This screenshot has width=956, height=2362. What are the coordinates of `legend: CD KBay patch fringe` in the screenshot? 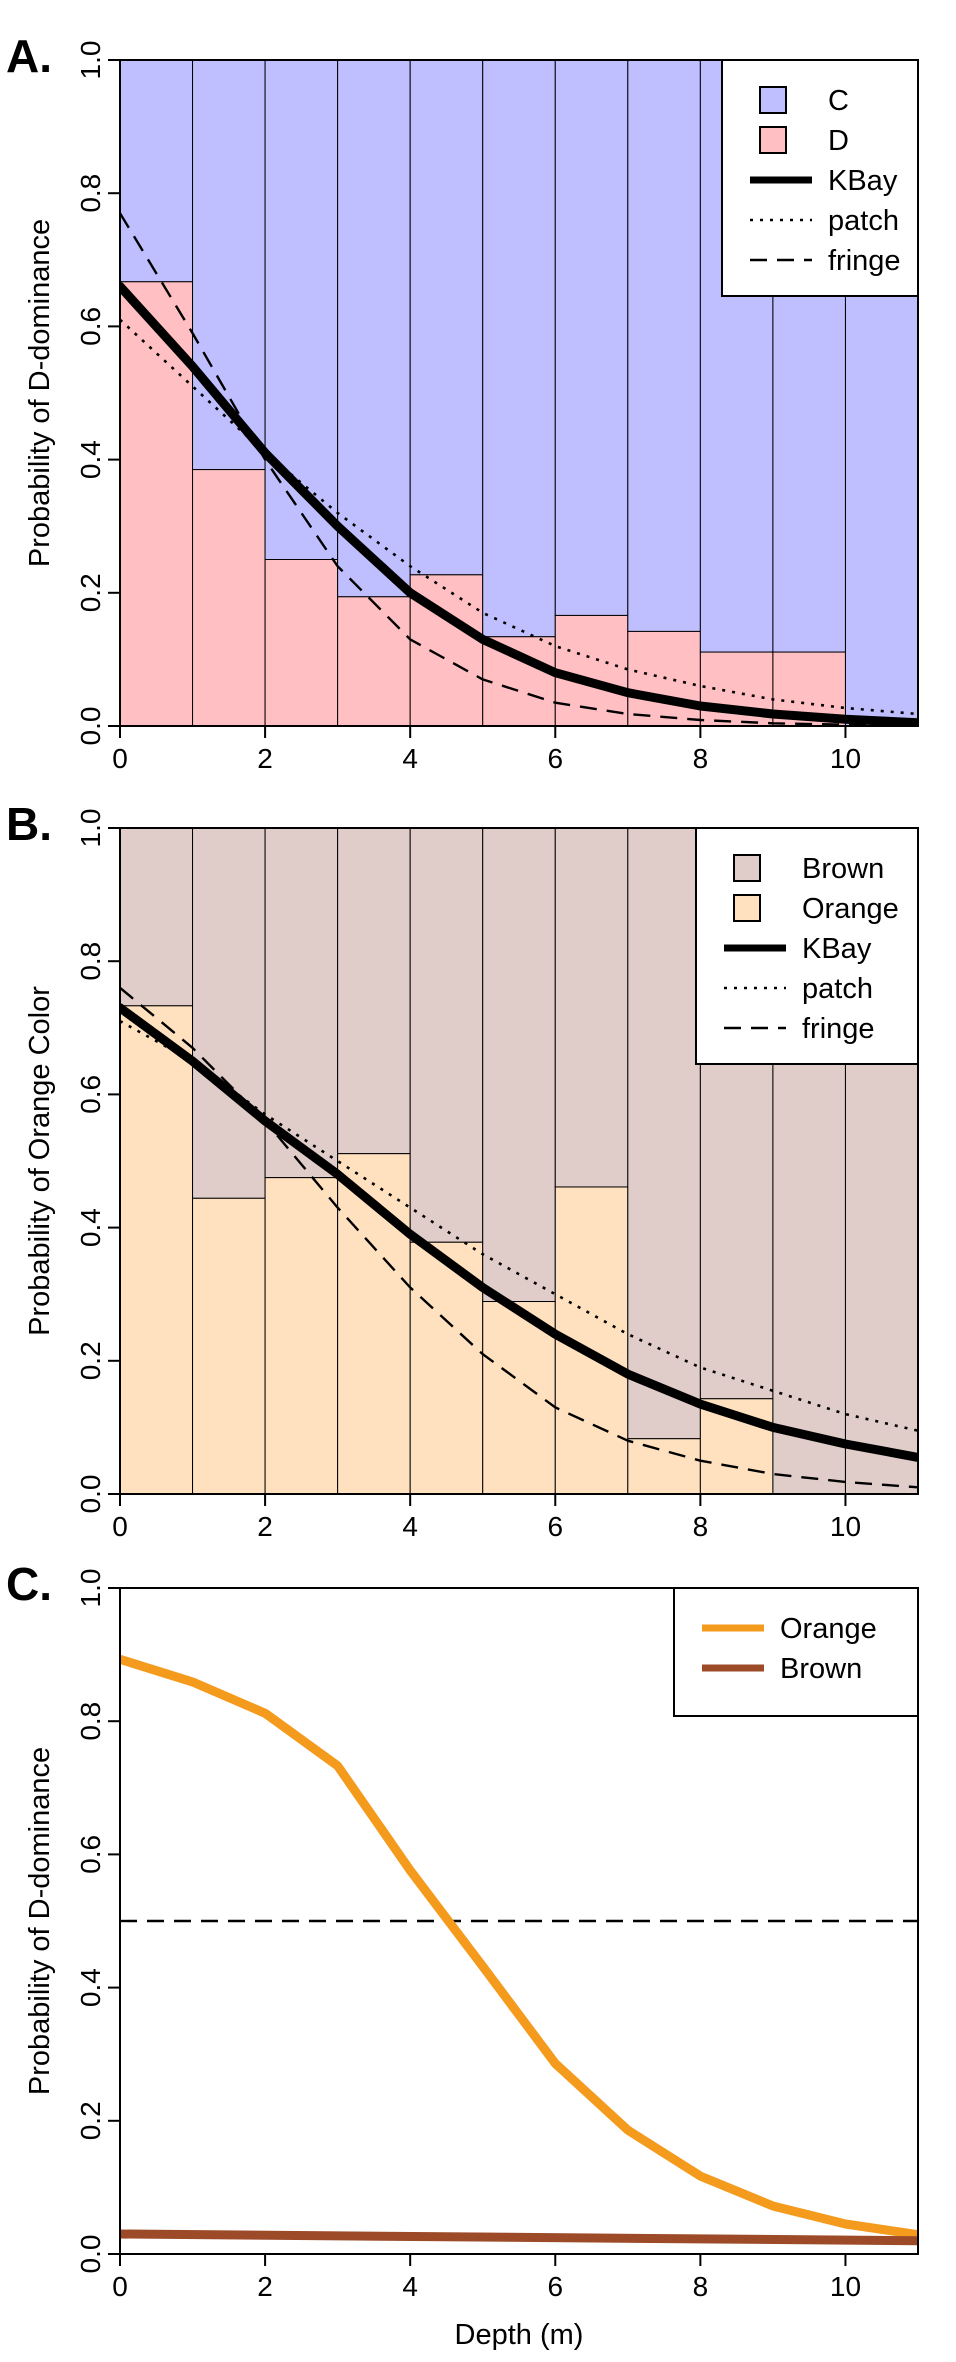 It's located at (820, 178).